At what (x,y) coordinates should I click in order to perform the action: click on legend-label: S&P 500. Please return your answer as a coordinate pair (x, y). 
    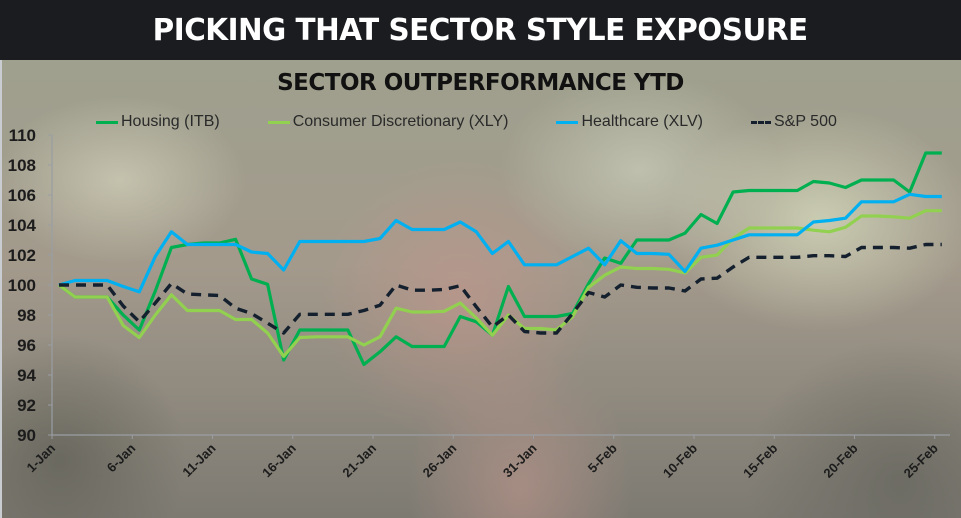
    Looking at the image, I should click on (805, 121).